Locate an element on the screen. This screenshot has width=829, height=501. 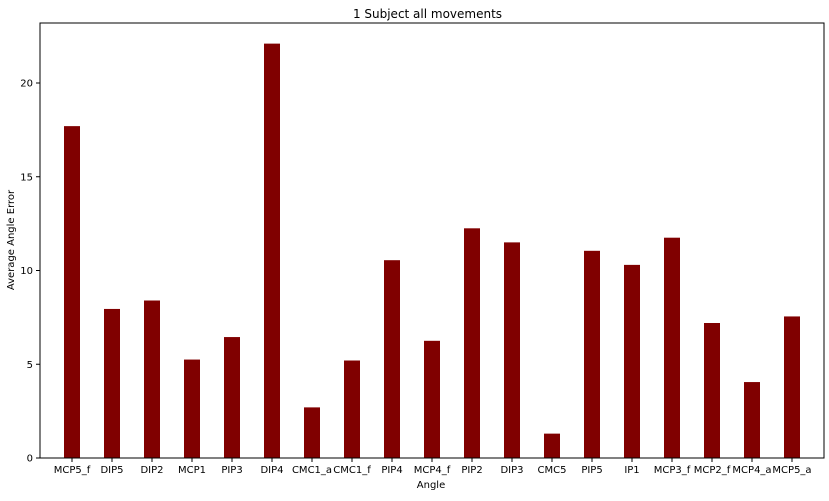
x-tick-label: CMC1_a is located at coordinates (312, 470).